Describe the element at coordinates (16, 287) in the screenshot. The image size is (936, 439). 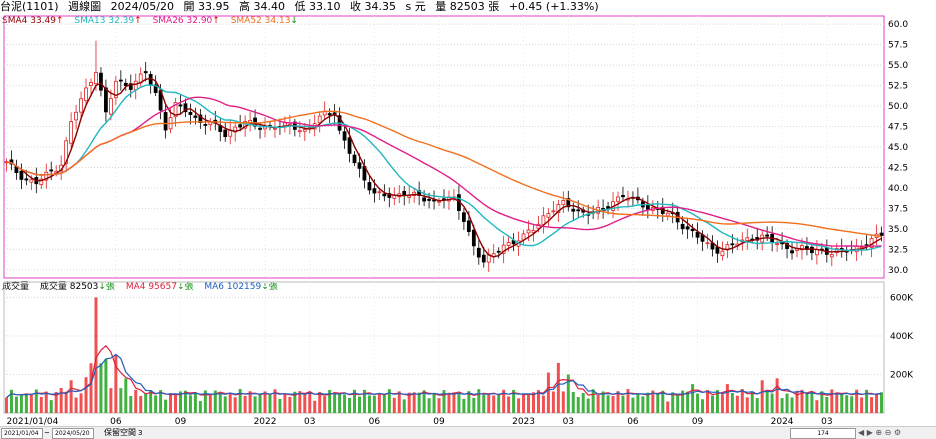
I see `legend-volume-title: 成交量` at that location.